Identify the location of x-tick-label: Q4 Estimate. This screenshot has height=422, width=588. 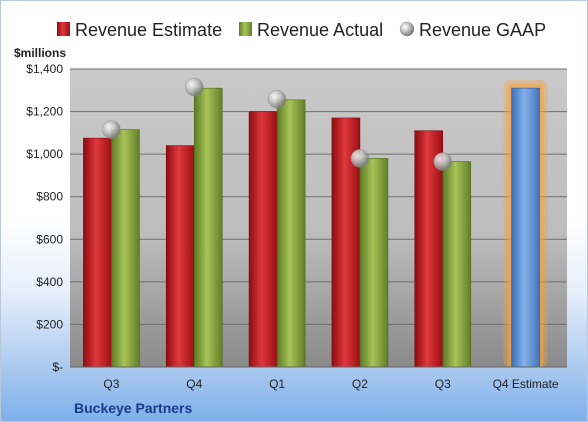
(526, 384).